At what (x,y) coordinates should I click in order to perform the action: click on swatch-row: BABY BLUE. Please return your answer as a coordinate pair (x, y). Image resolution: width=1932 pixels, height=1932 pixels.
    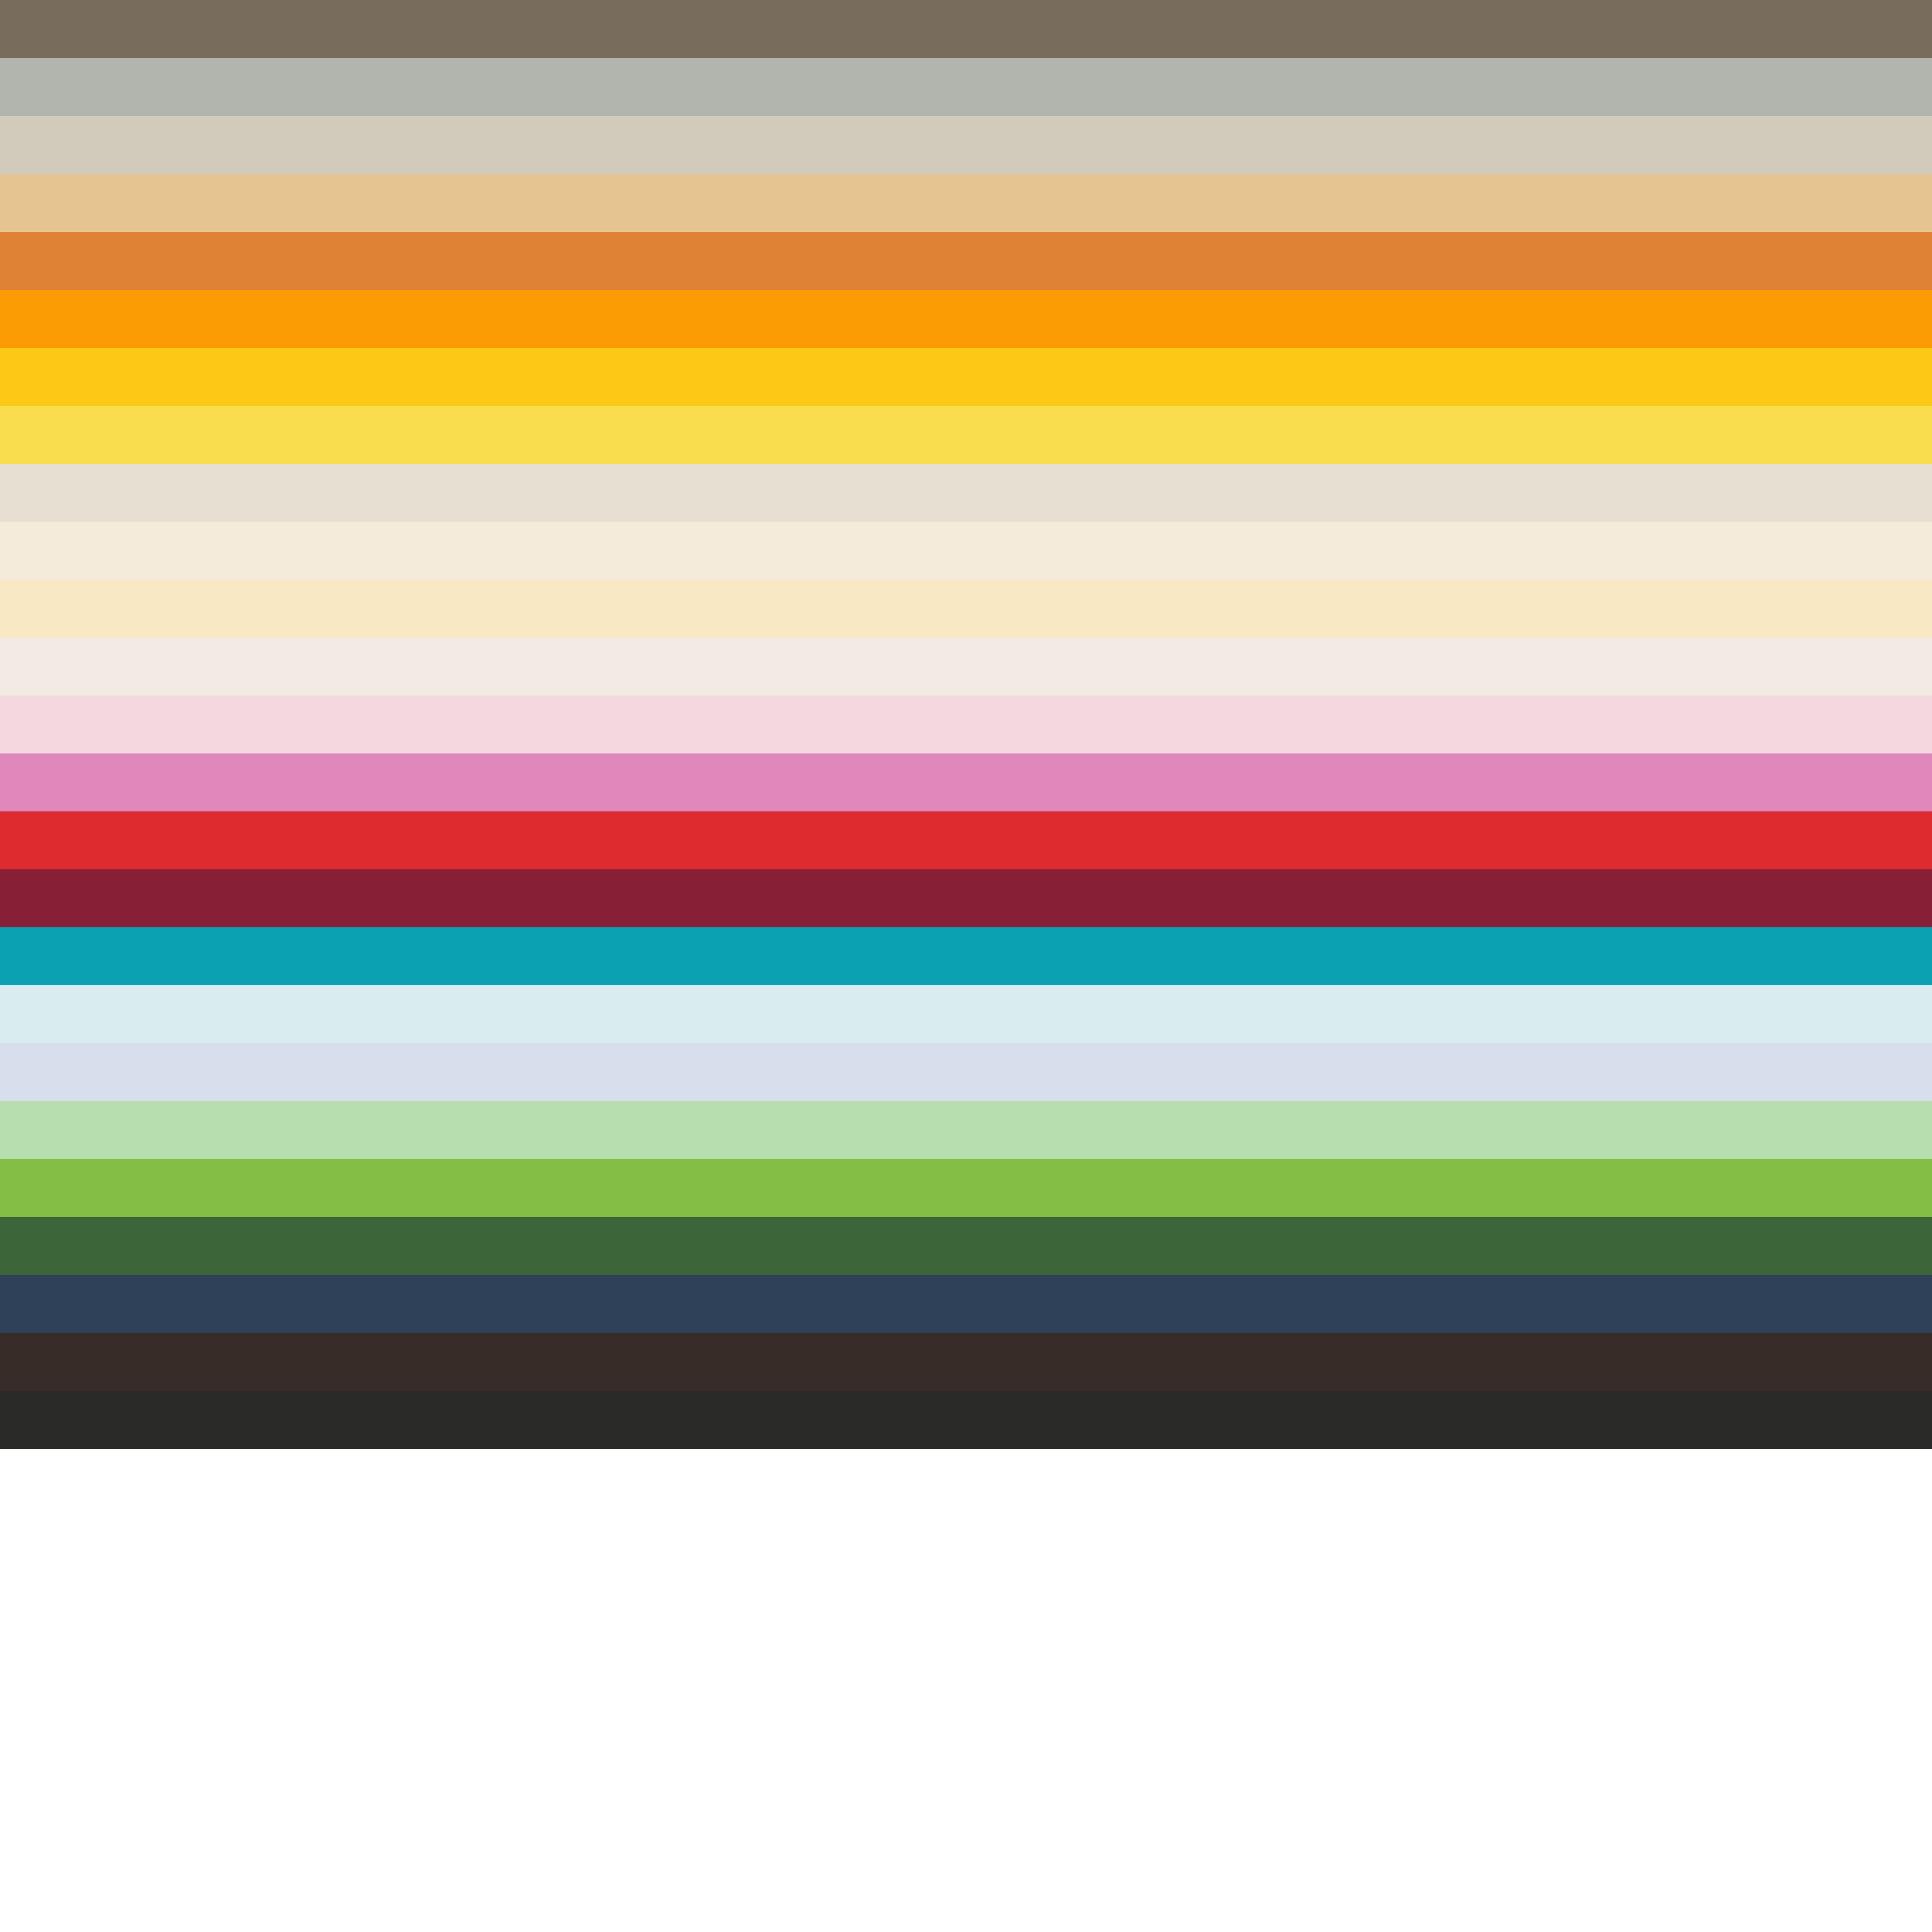
    Looking at the image, I should click on (966, 1072).